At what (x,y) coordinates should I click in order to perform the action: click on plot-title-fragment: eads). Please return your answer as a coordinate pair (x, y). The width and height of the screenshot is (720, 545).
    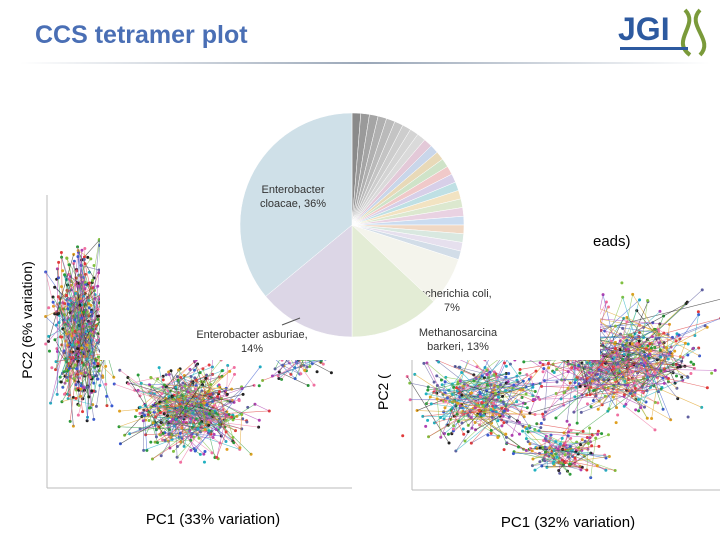
    Looking at the image, I should click on (612, 241).